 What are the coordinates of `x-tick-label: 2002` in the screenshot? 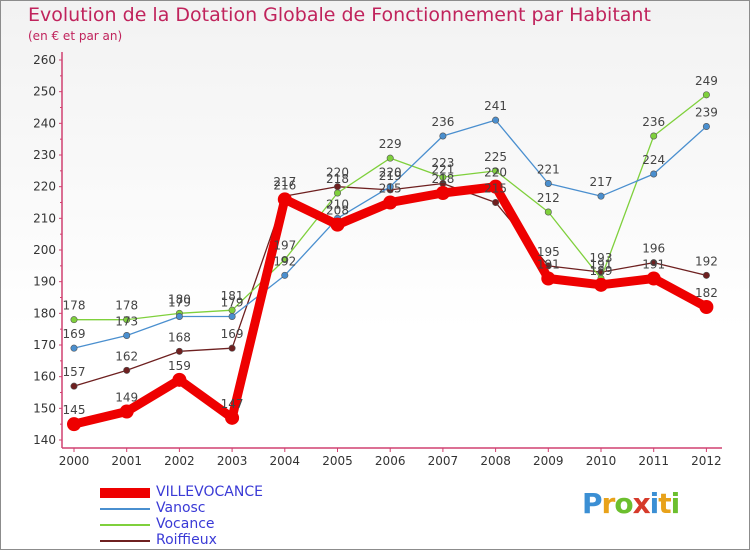 It's located at (179, 461).